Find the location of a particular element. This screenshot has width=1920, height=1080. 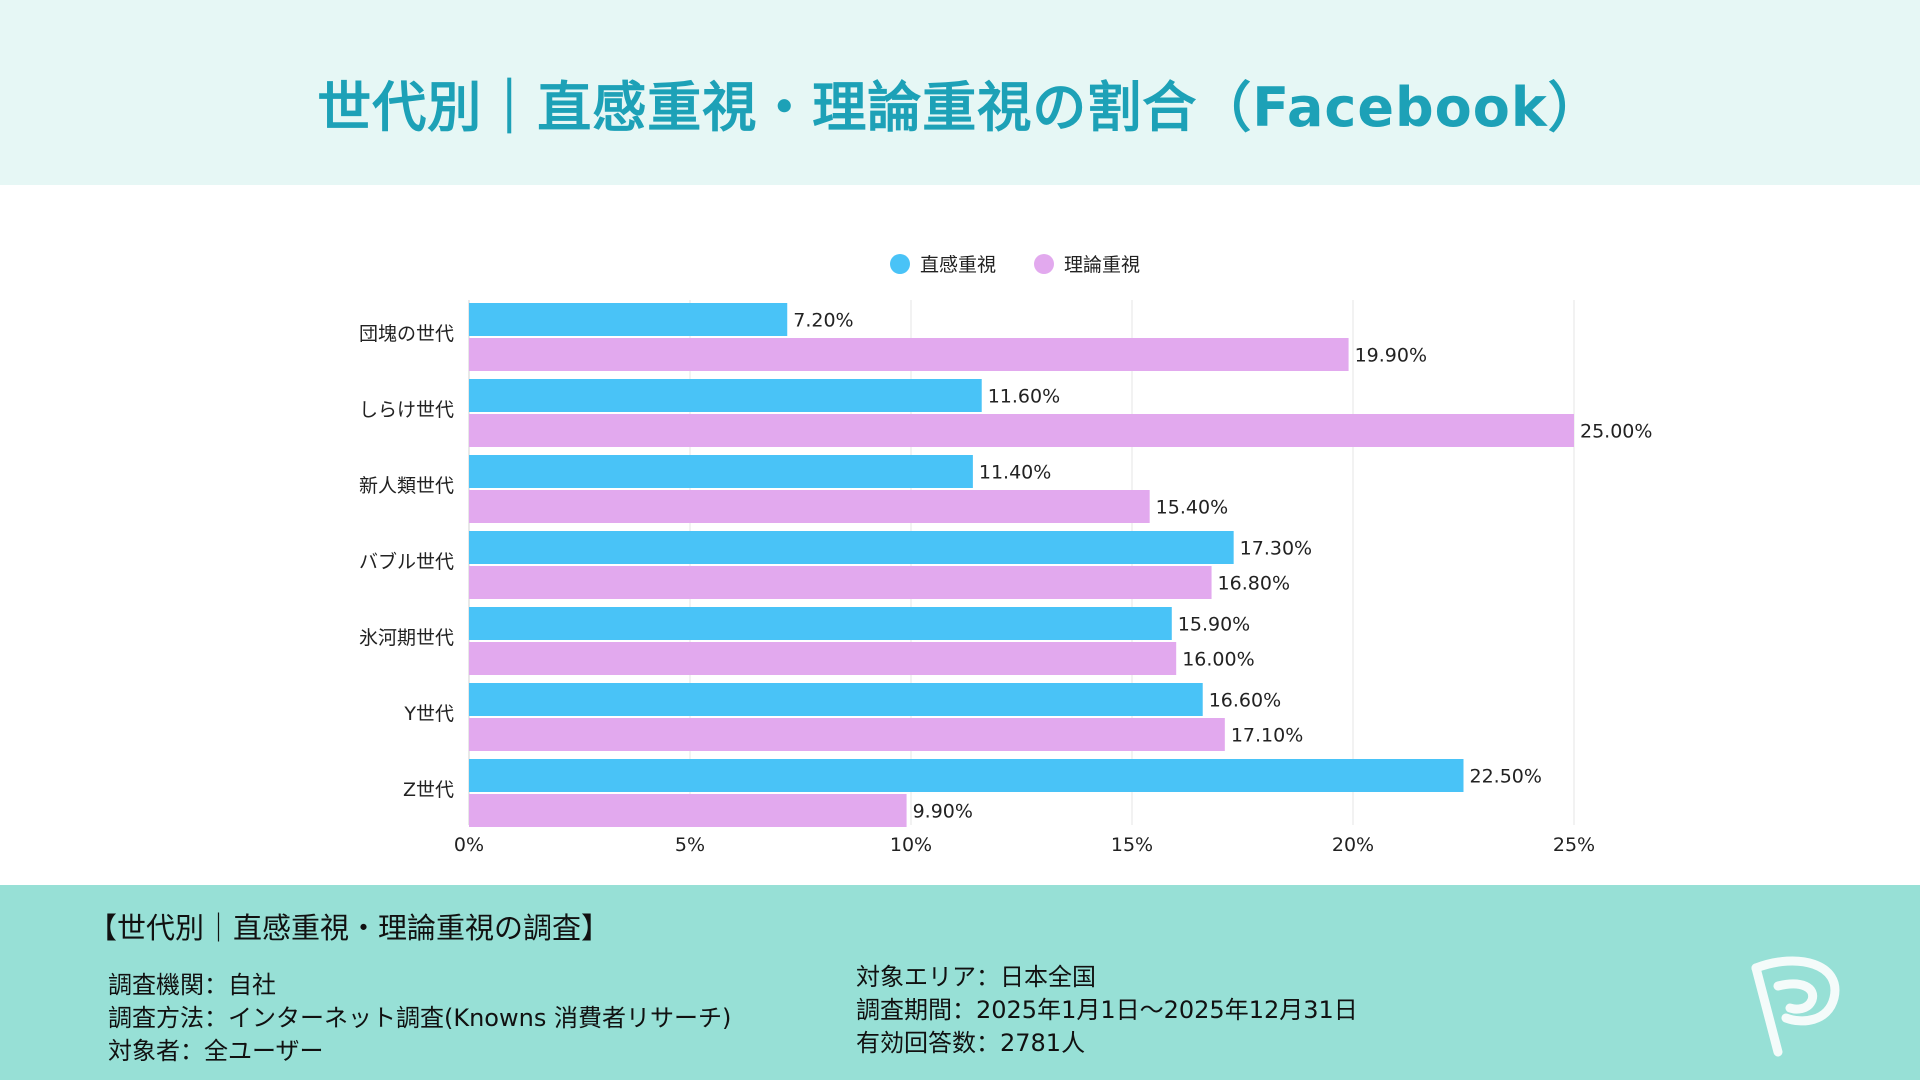

data-label: 19.90% is located at coordinates (1391, 356).